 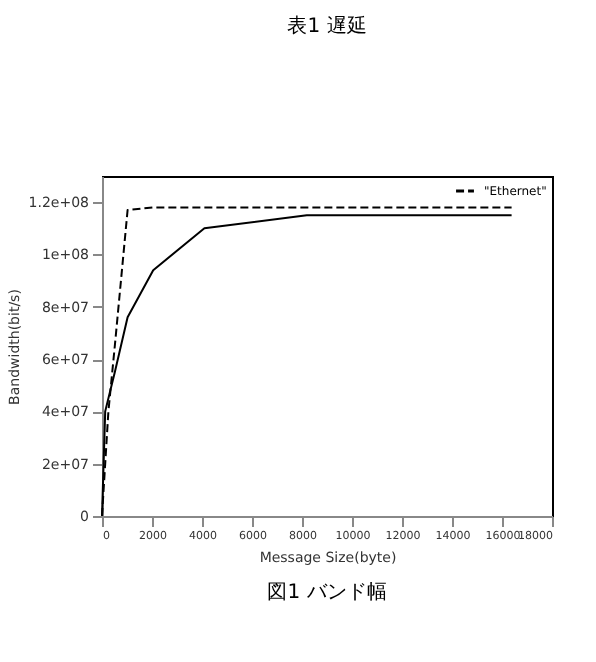 I want to click on text: 表1 遅延, so click(x=327, y=26).